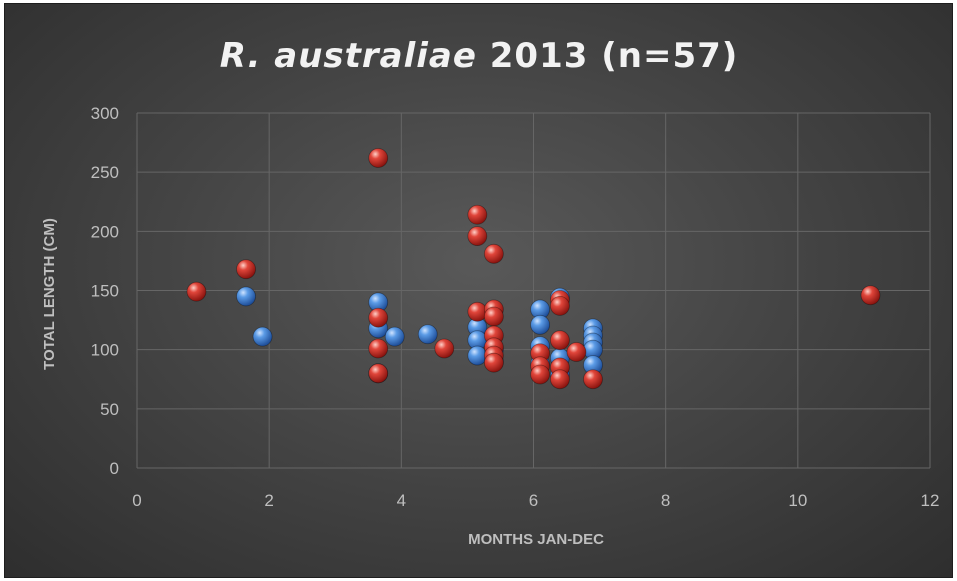 This screenshot has height=581, width=957. What do you see at coordinates (401, 500) in the screenshot?
I see `x-tick-label: 4` at bounding box center [401, 500].